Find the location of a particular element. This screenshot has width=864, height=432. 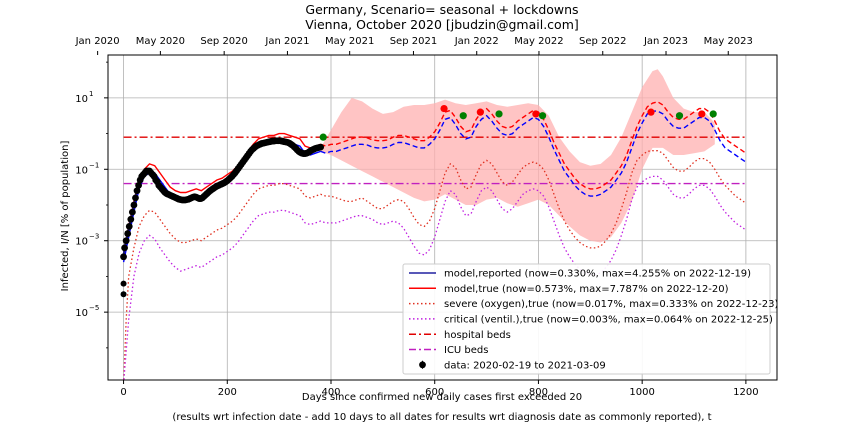

x-tick-label: 800 is located at coordinates (538, 392).